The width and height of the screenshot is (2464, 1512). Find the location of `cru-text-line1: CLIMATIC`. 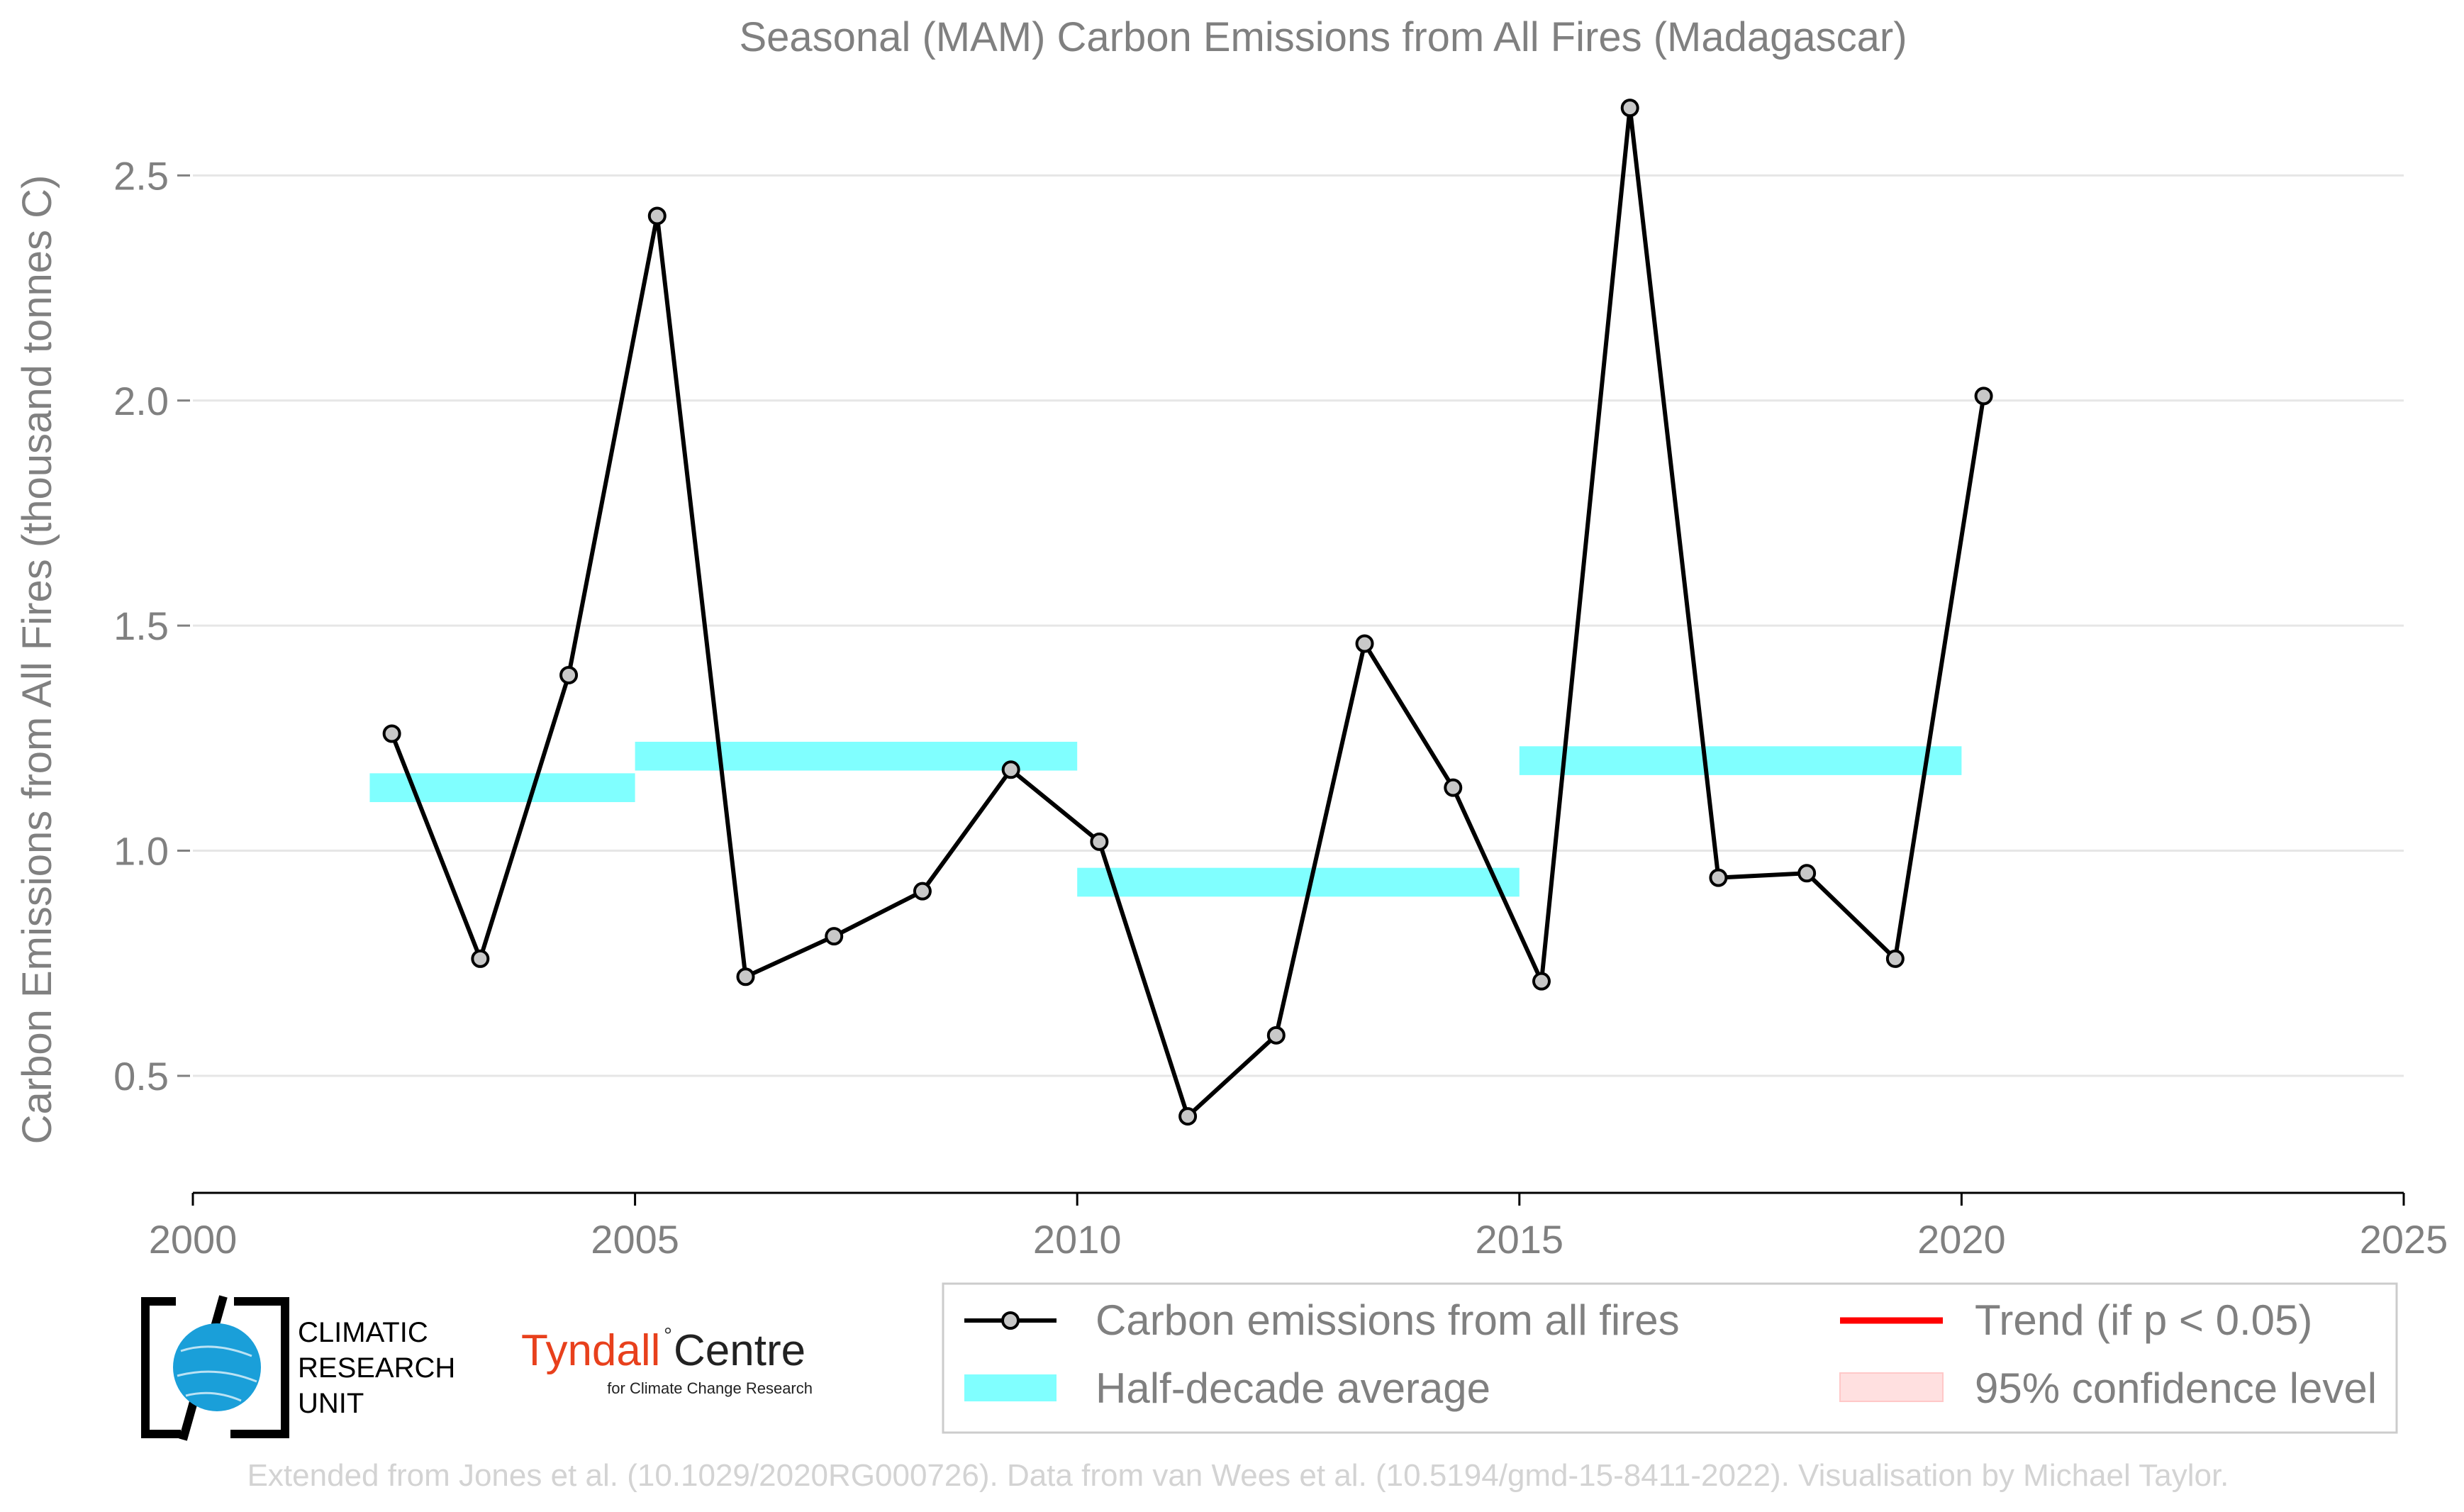

cru-text-line1: CLIMATIC is located at coordinates (363, 1332).